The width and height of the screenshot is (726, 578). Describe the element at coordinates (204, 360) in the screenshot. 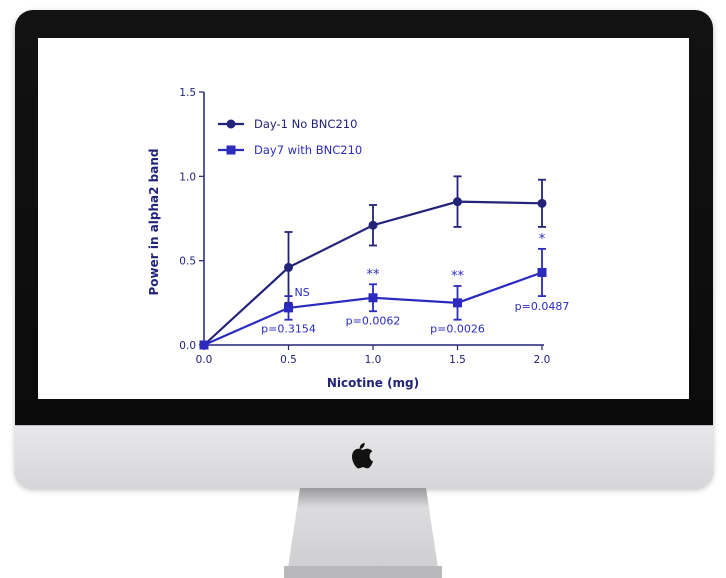

I see `x-tick-label: 0.0` at that location.